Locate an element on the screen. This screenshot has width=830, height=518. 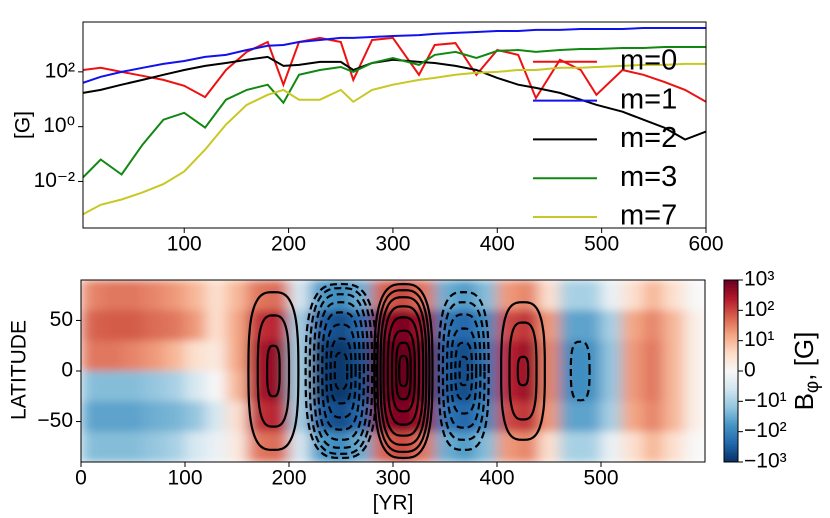
x-tick-label: 100 is located at coordinates (184, 478).